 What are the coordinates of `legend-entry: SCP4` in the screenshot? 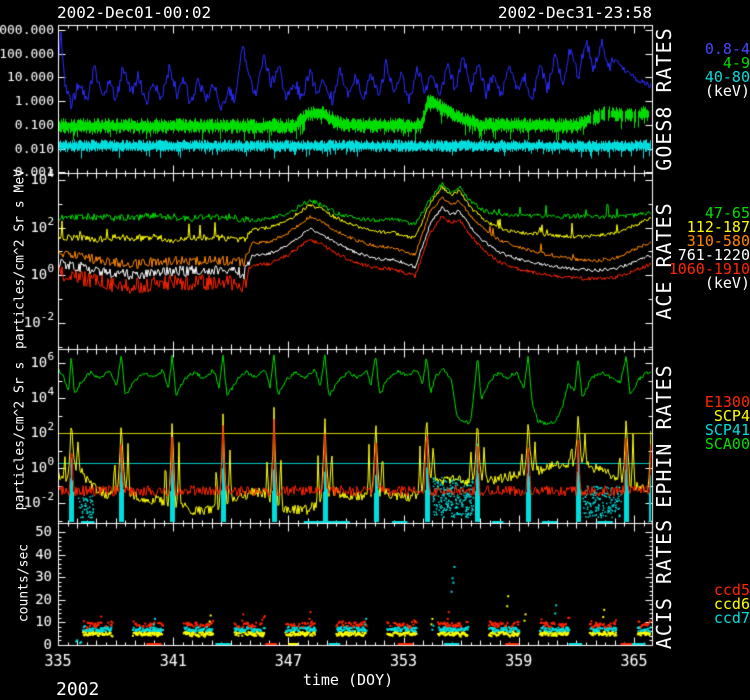 It's located at (731, 416).